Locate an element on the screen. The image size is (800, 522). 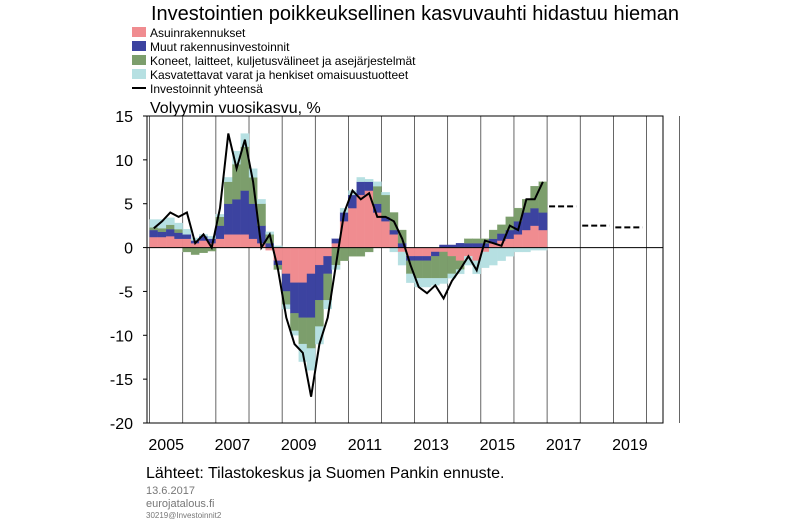
y-tick-label: 15 is located at coordinates (124, 117).